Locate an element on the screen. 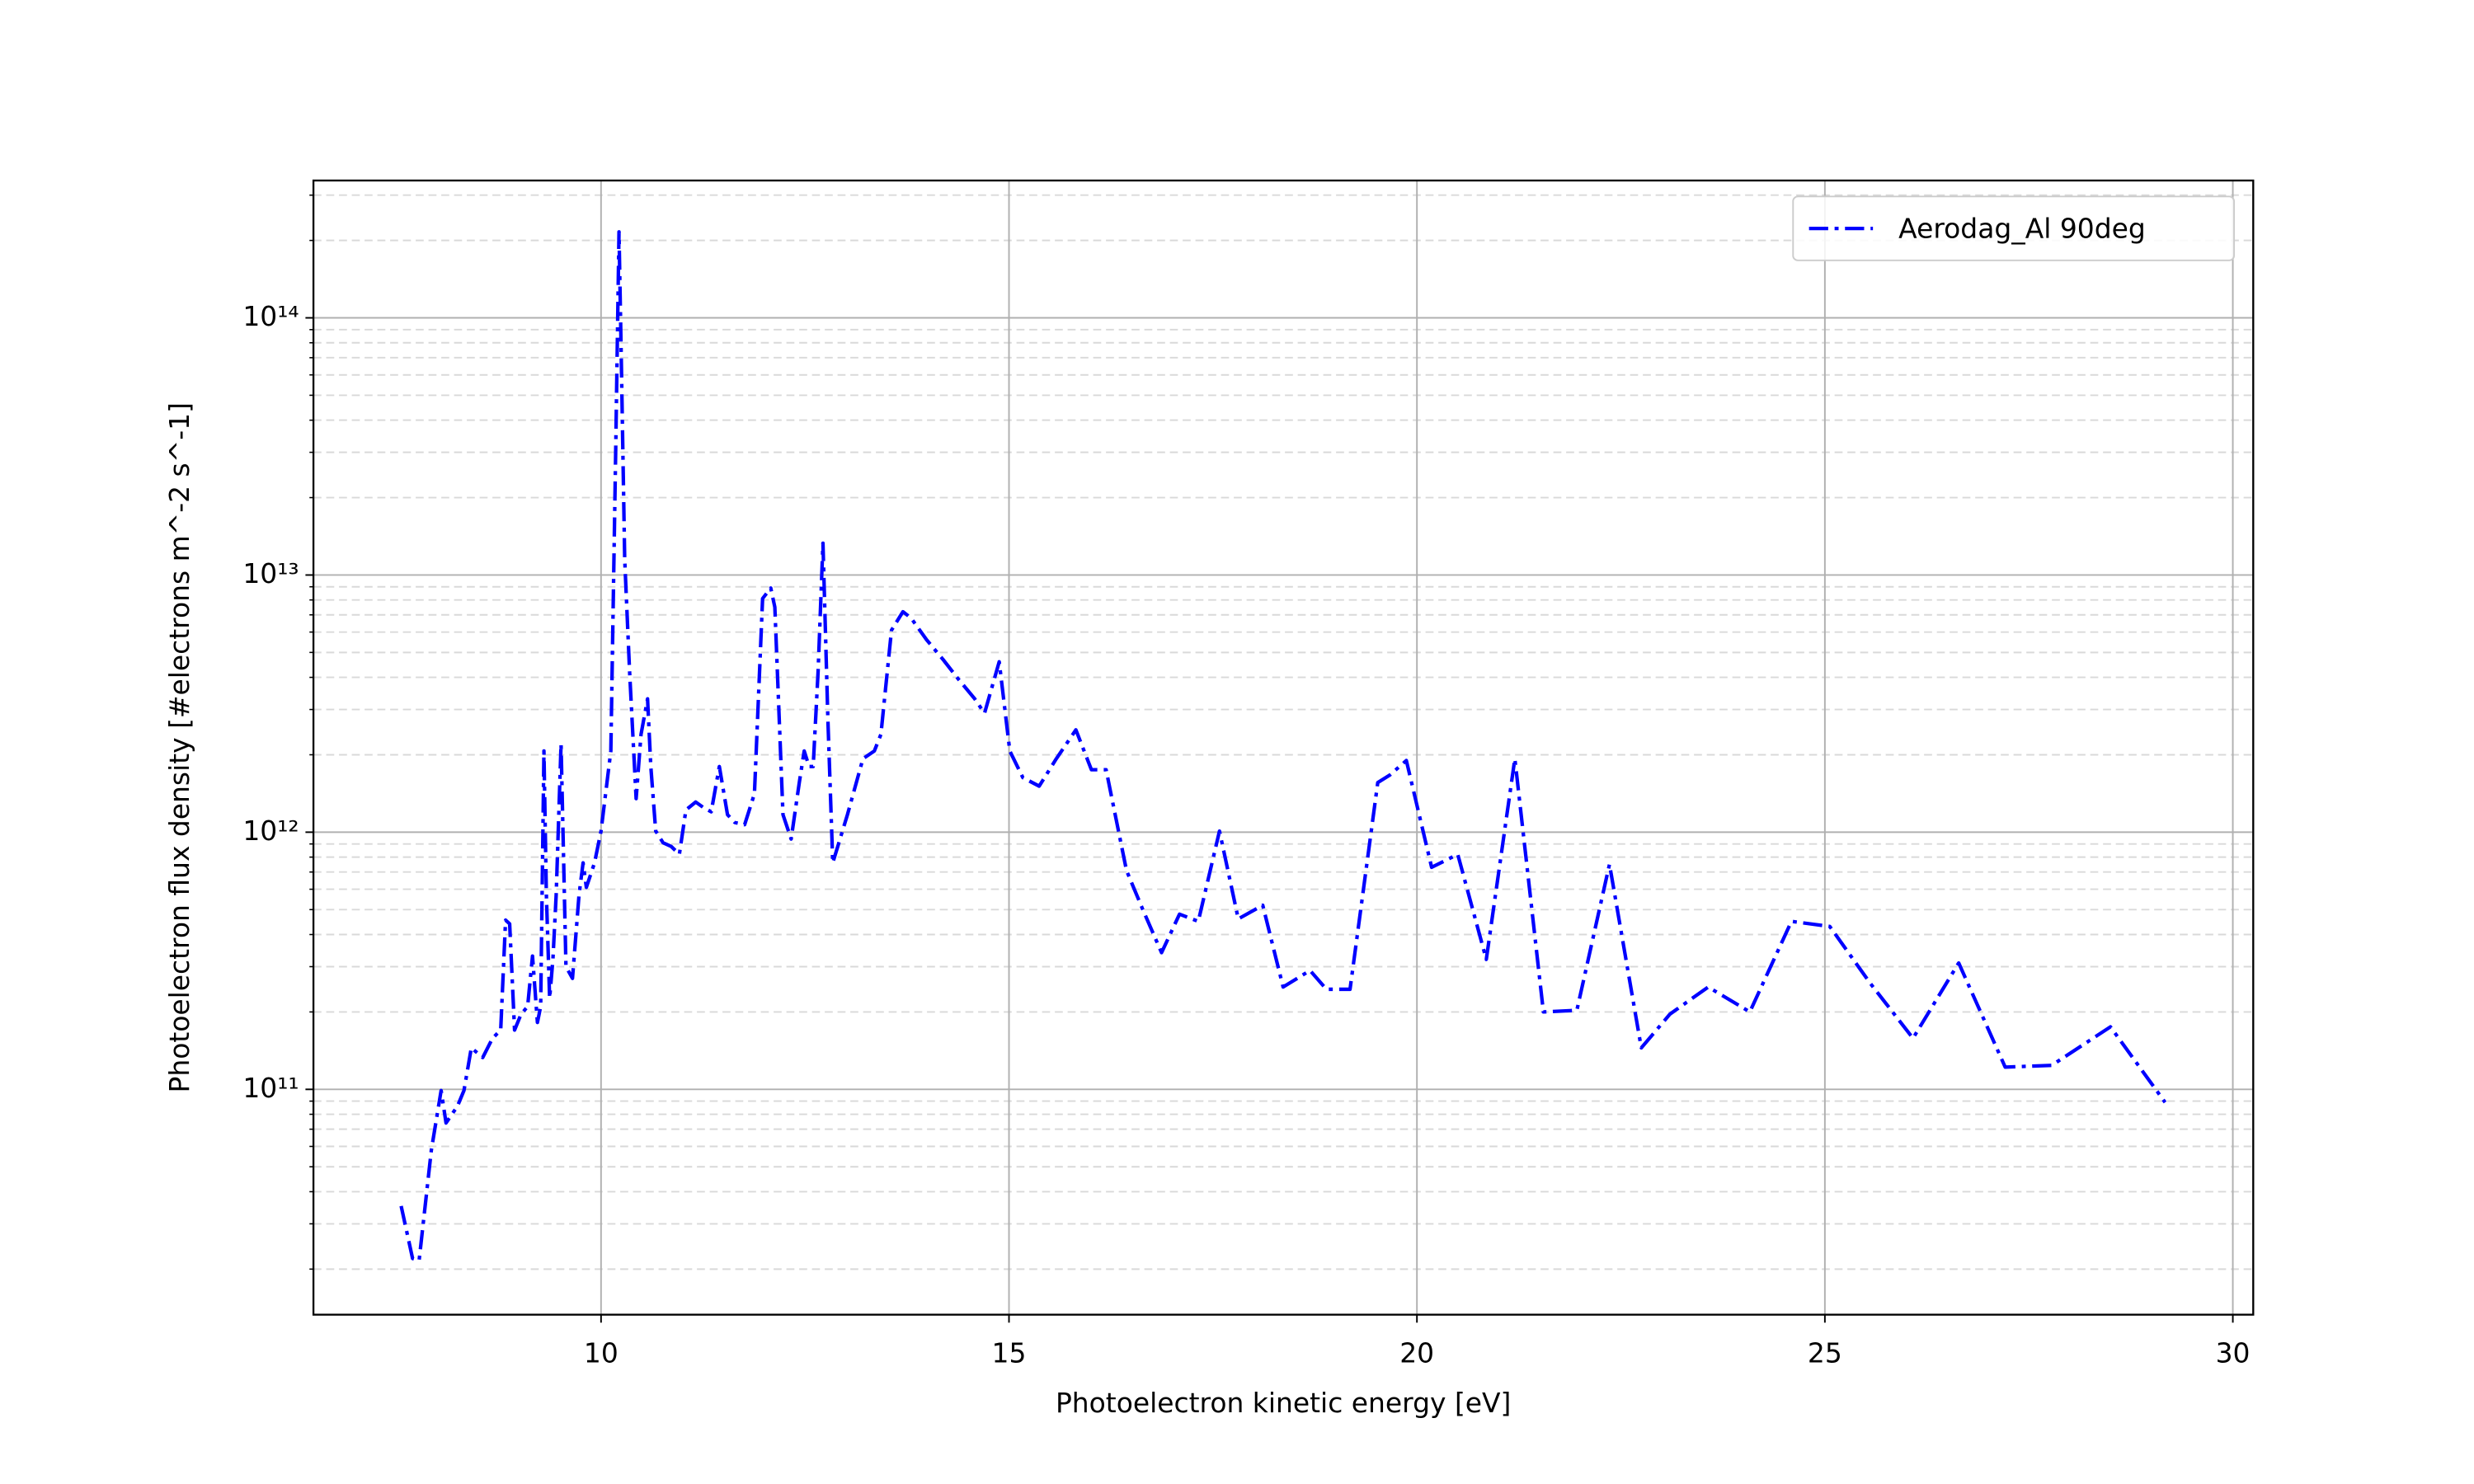 Image resolution: width=2474 pixels, height=1484 pixels. x-tick-label: 15 is located at coordinates (1009, 1353).